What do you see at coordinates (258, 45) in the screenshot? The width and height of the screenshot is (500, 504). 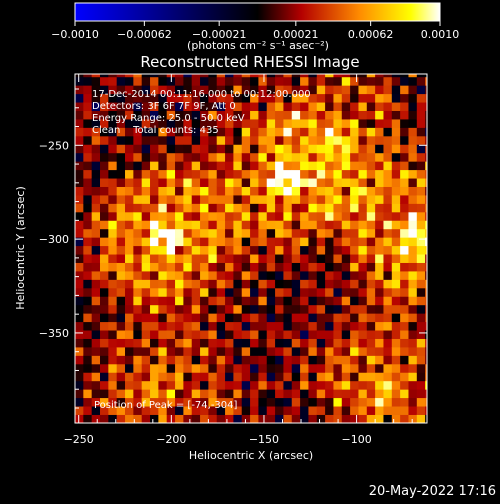 I see `colorbar-units-label: (photons cm⁻² s⁻¹ asec⁻²)` at bounding box center [258, 45].